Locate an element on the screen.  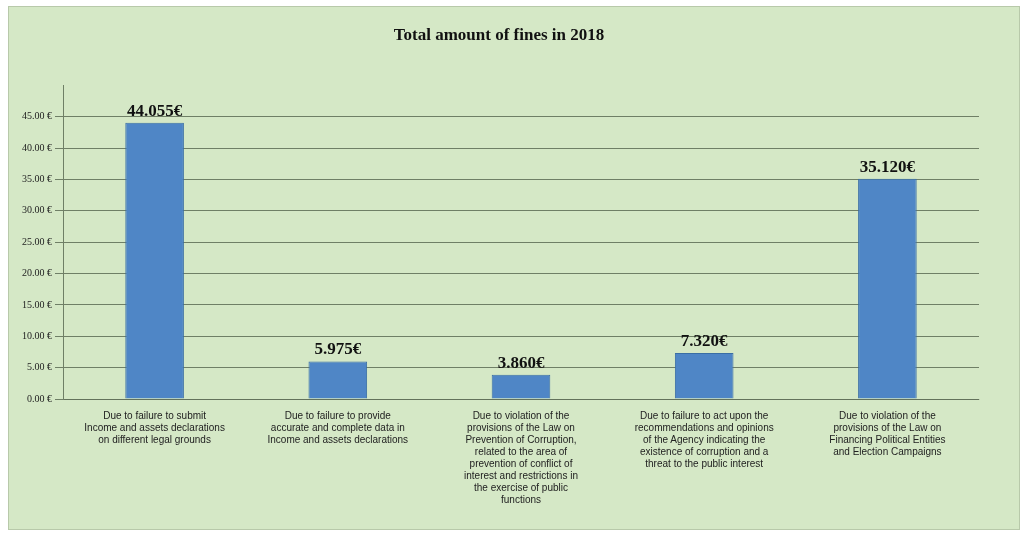
data-label: 5.975€ is located at coordinates (338, 349).